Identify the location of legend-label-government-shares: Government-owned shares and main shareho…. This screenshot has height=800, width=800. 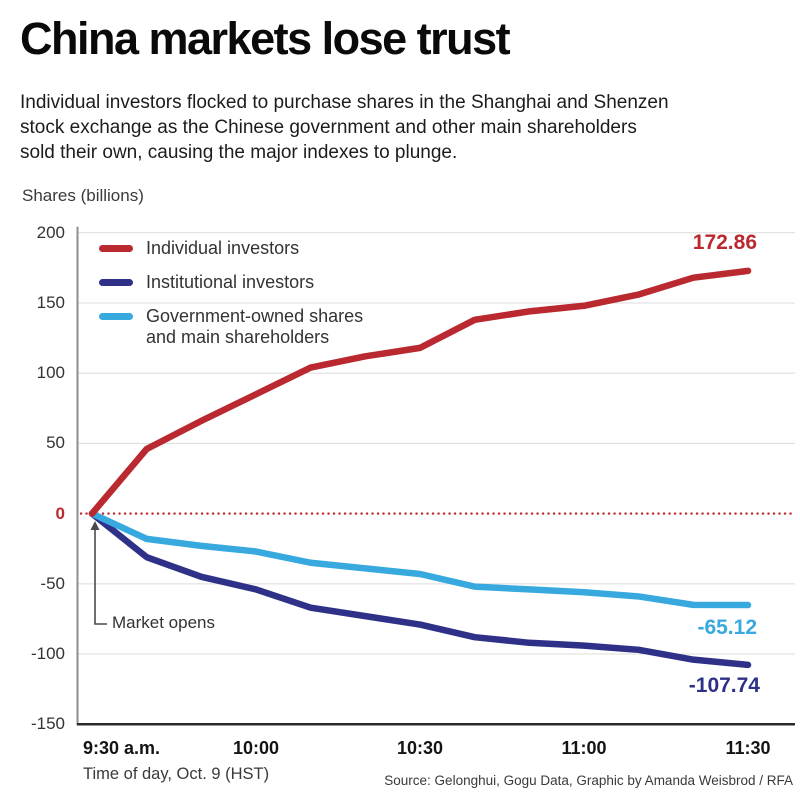
(255, 326).